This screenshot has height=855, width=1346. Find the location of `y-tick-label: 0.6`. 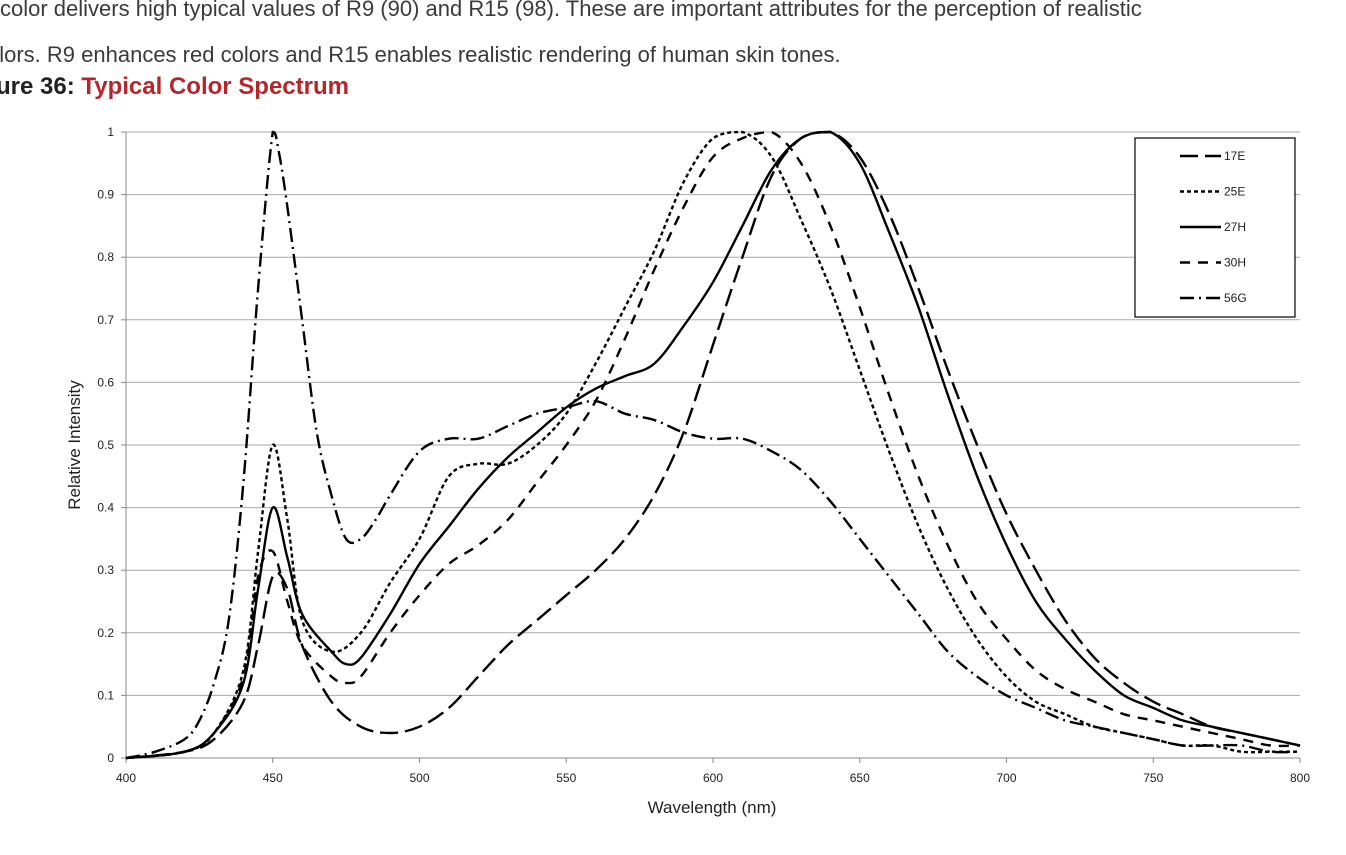

y-tick-label: 0.6 is located at coordinates (105, 382).